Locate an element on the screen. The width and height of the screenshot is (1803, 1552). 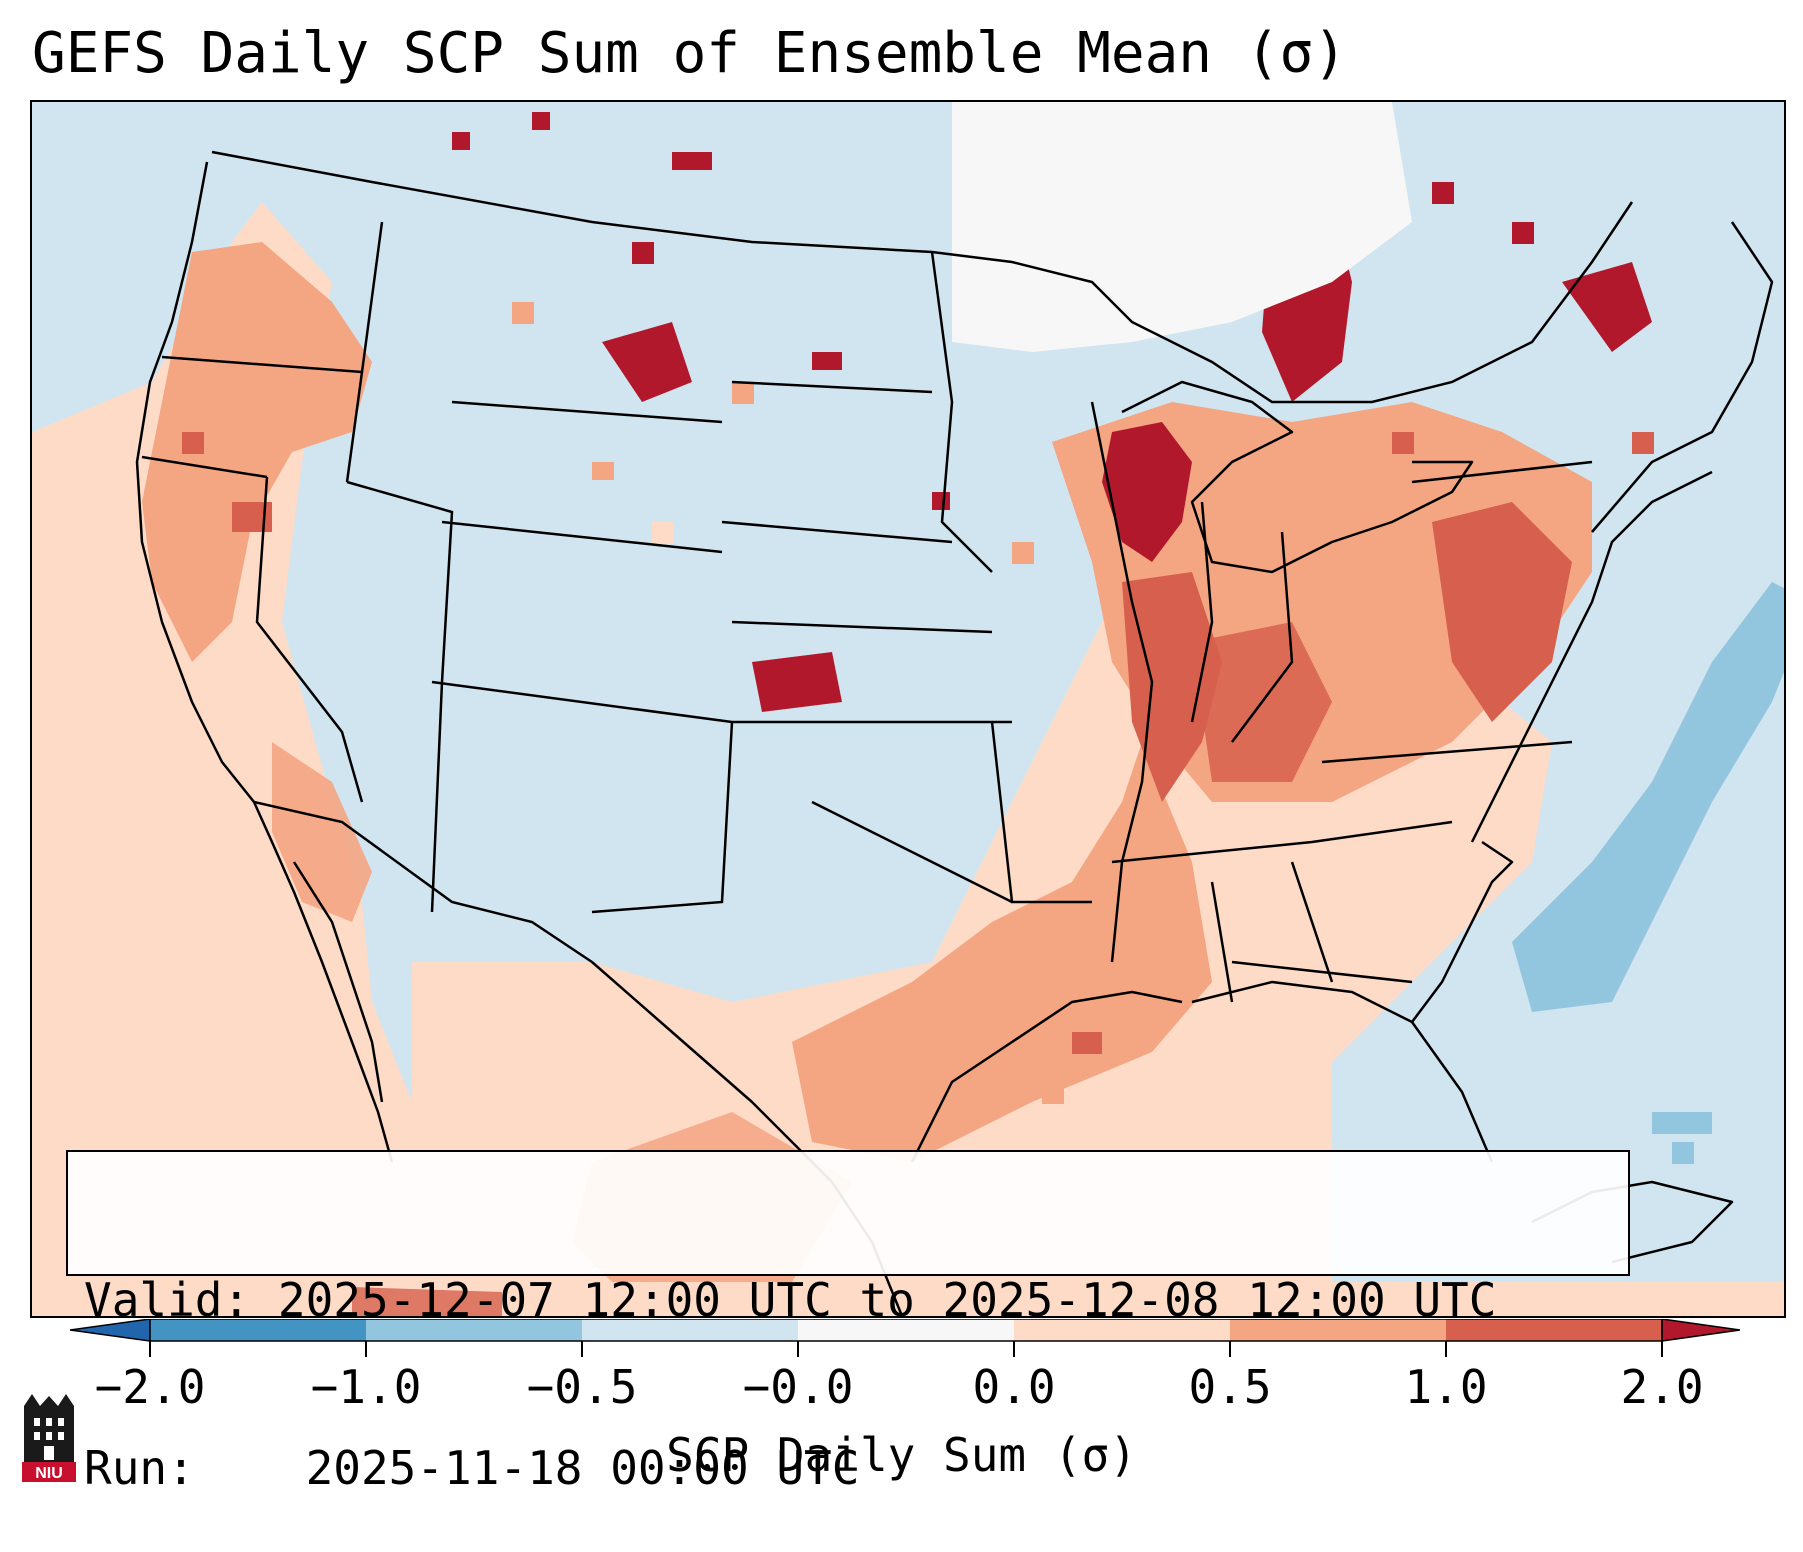
field-region-california is located at coordinates (322, 832).